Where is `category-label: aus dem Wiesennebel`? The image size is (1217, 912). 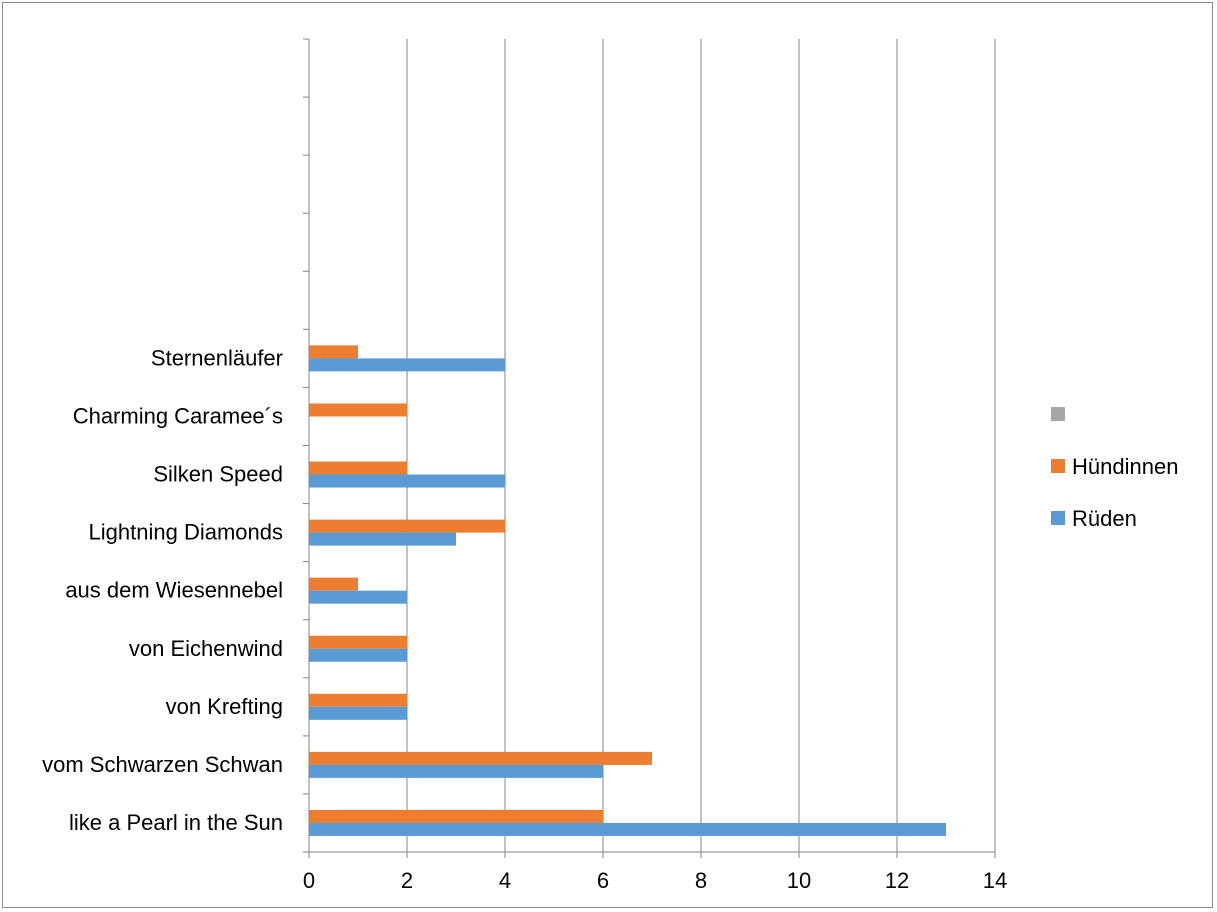
category-label: aus dem Wiesennebel is located at coordinates (174, 590).